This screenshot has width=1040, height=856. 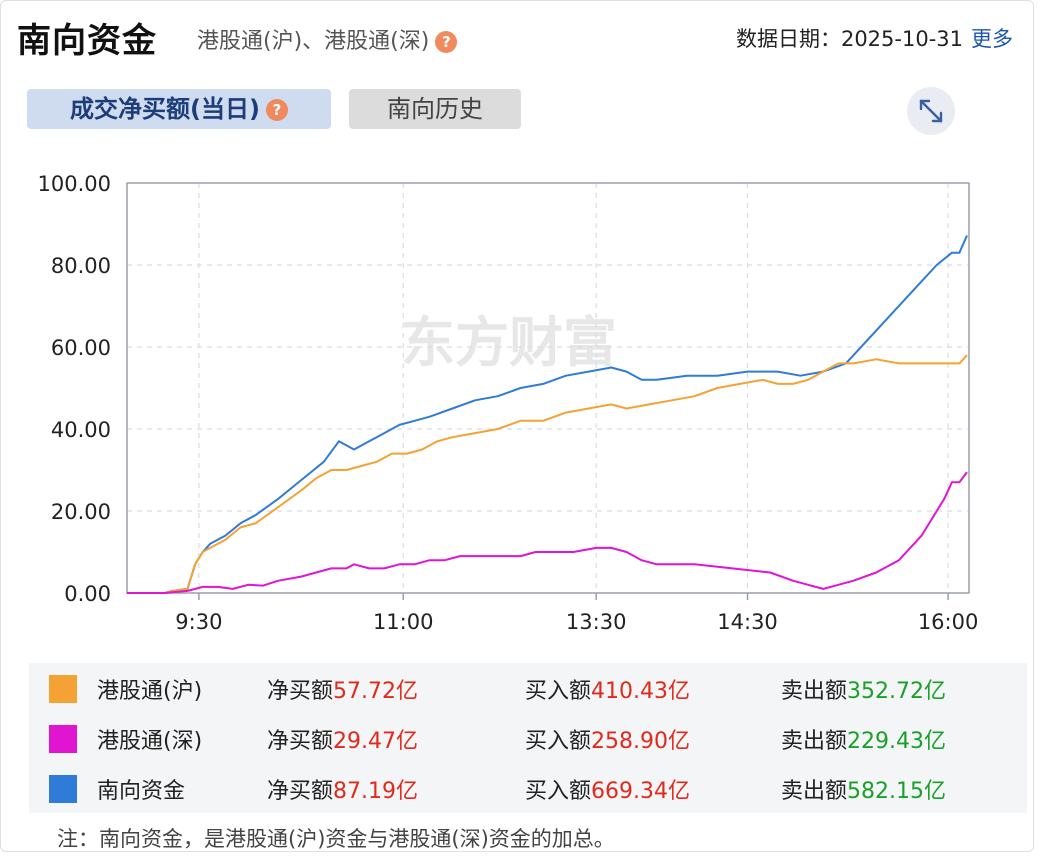 What do you see at coordinates (87, 41) in the screenshot?
I see `page-title: 南向资金` at bounding box center [87, 41].